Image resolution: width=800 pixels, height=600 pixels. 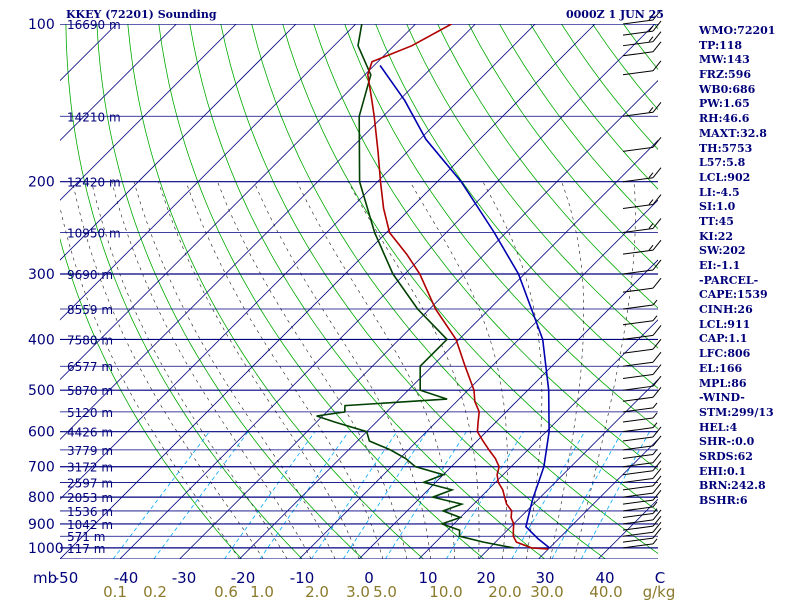 I want to click on index-item: TH:5753, so click(x=726, y=148).